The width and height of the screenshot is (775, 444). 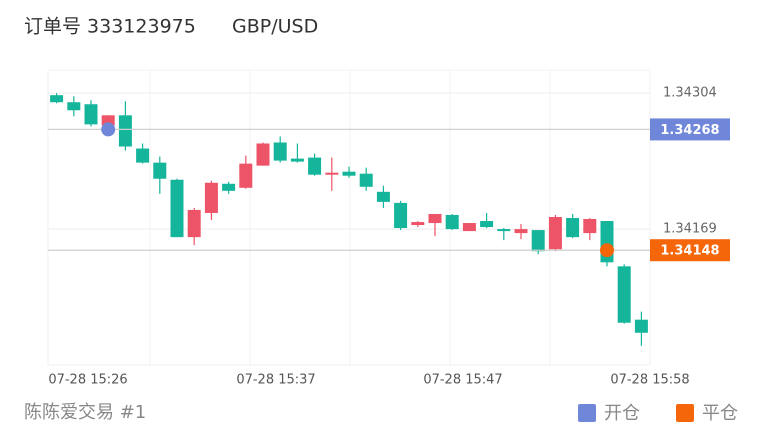 What do you see at coordinates (87, 380) in the screenshot?
I see `x-tick-label: 07-28 15:26` at bounding box center [87, 380].